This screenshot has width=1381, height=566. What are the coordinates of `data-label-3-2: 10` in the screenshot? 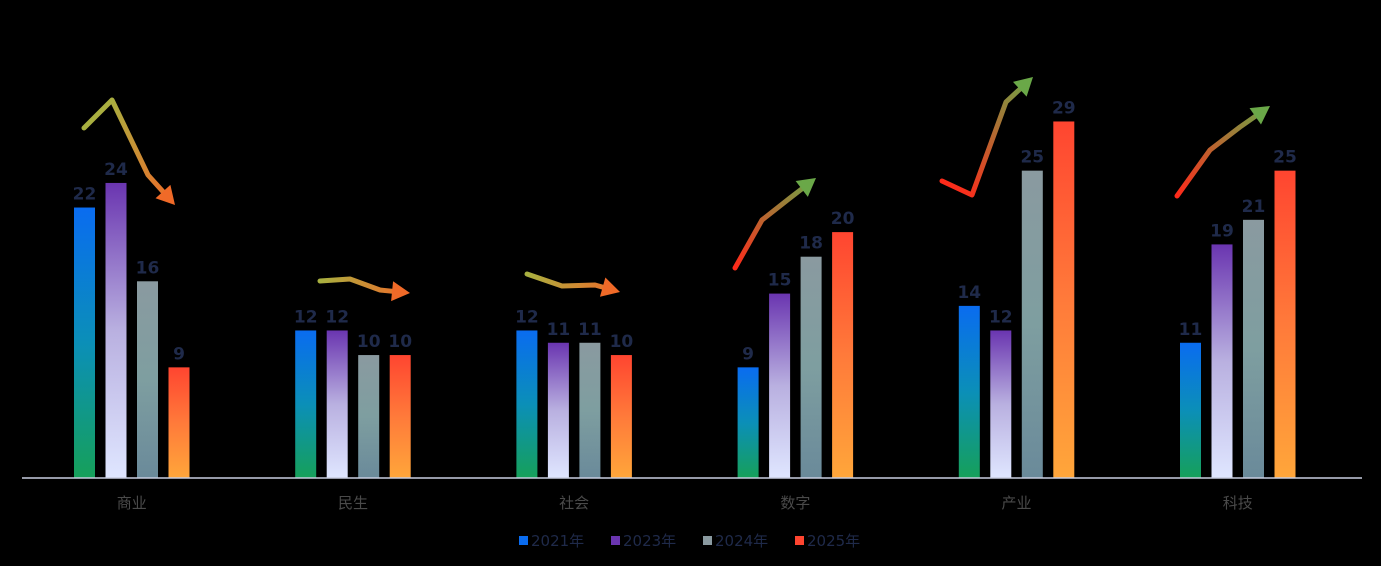 It's located at (369, 342).